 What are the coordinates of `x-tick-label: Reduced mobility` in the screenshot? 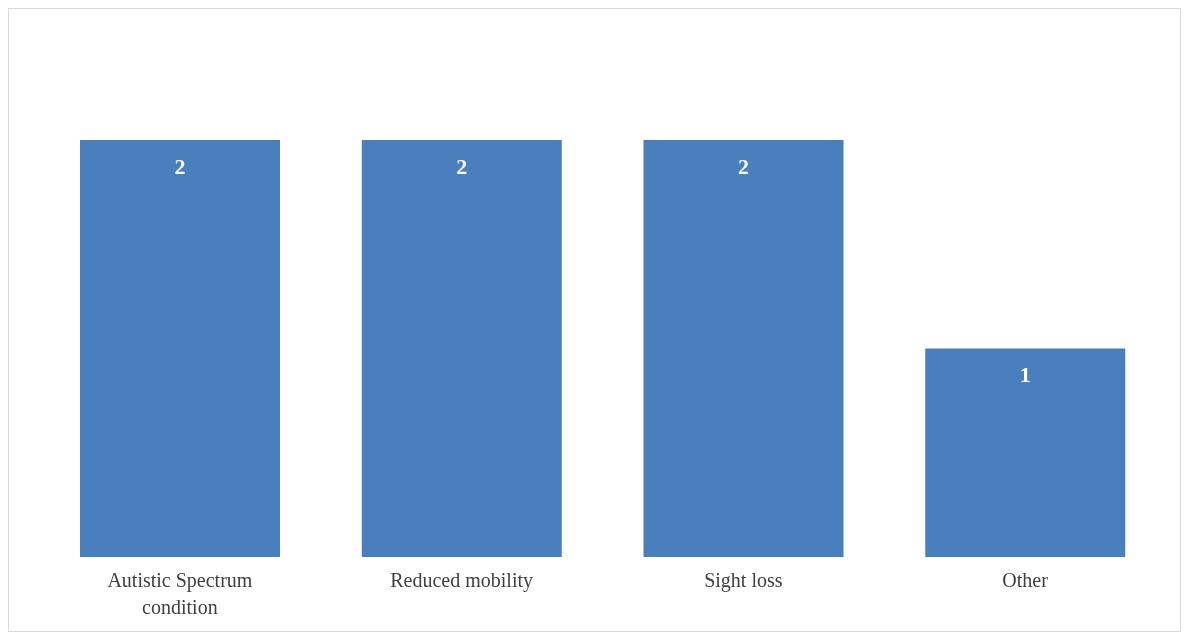 It's located at (462, 580).